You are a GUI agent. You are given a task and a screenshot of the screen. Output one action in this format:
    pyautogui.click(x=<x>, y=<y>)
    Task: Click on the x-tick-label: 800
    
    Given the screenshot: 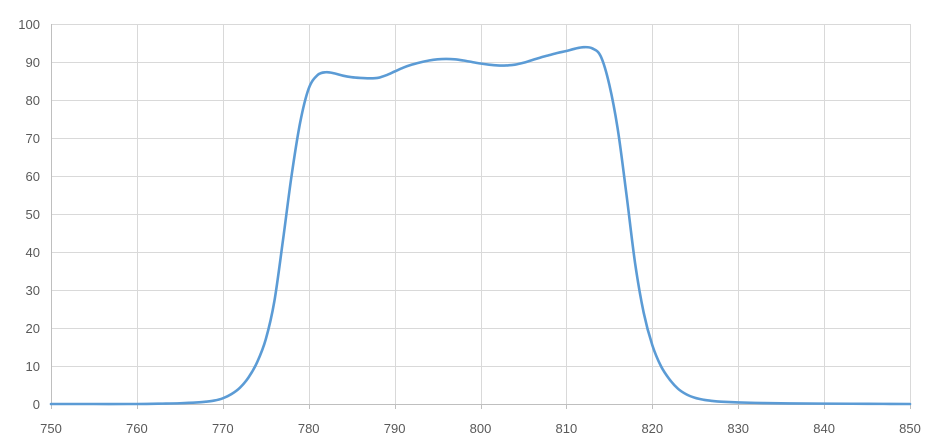 What is the action you would take?
    pyautogui.click(x=481, y=428)
    